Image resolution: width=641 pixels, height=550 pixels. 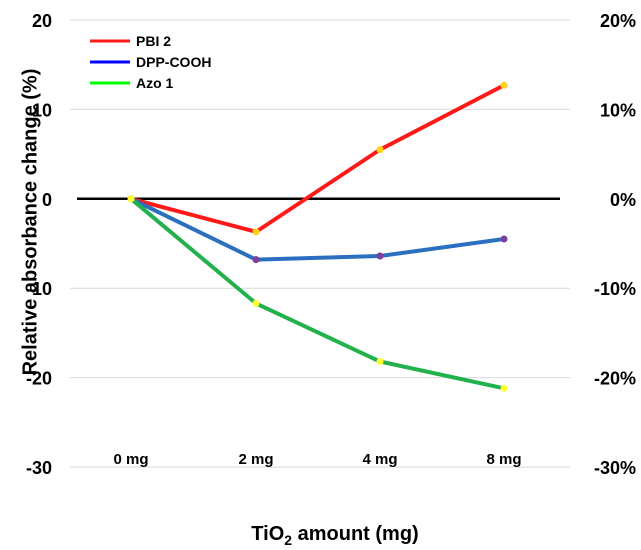 What do you see at coordinates (42, 110) in the screenshot?
I see `y-tick-label-left: 10` at bounding box center [42, 110].